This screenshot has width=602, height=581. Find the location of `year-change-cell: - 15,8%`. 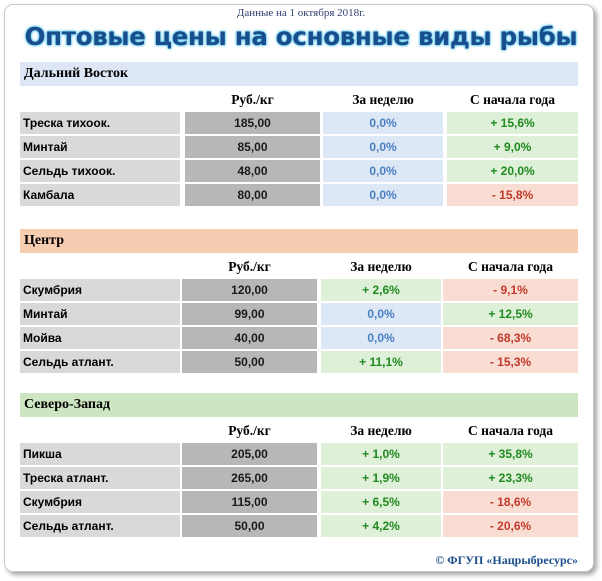

year-change-cell: - 15,8% is located at coordinates (512, 195).